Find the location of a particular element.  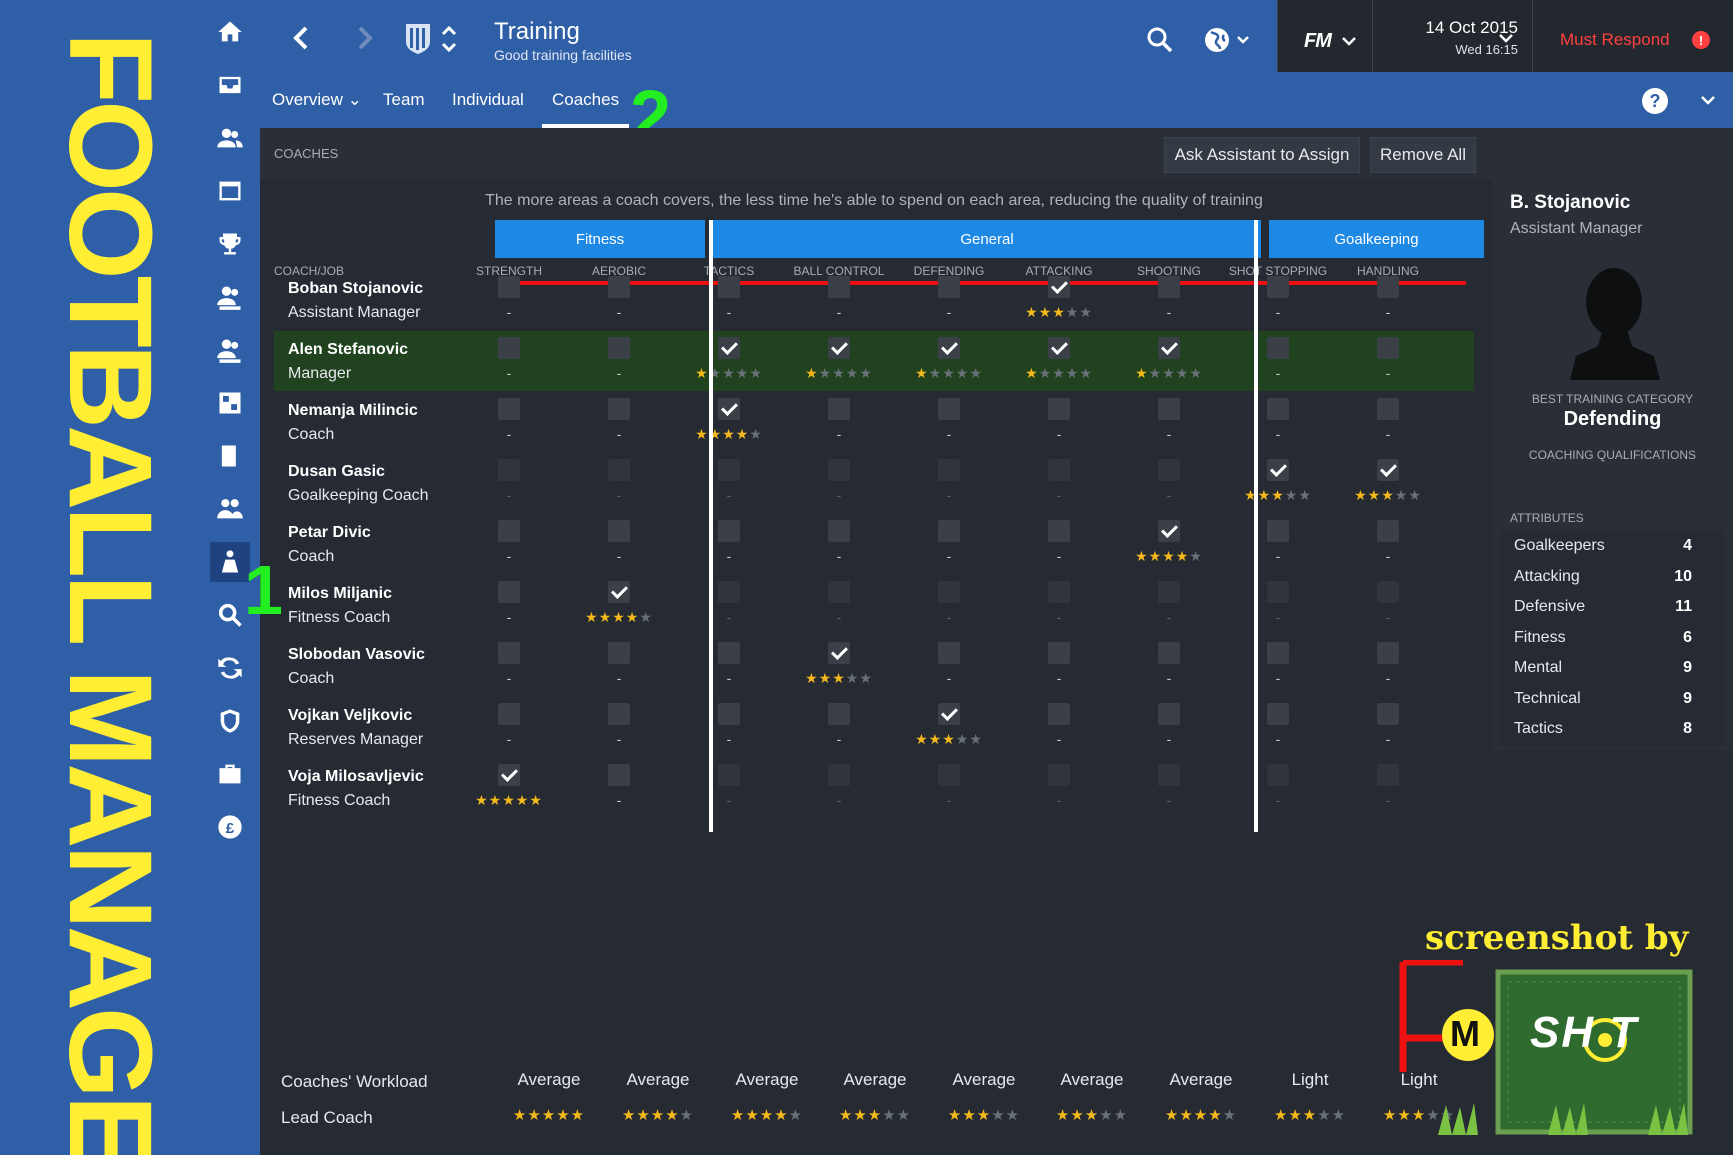

column-header-shooting: SHOOTING is located at coordinates (1168, 271).